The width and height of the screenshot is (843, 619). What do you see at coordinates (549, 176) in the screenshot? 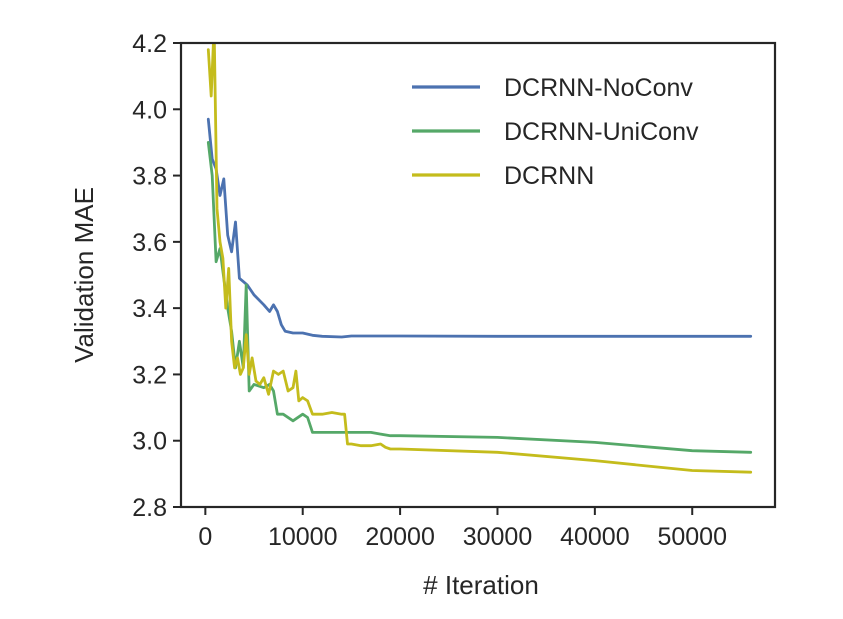
I see `legend-label-3: DCRNN` at bounding box center [549, 176].